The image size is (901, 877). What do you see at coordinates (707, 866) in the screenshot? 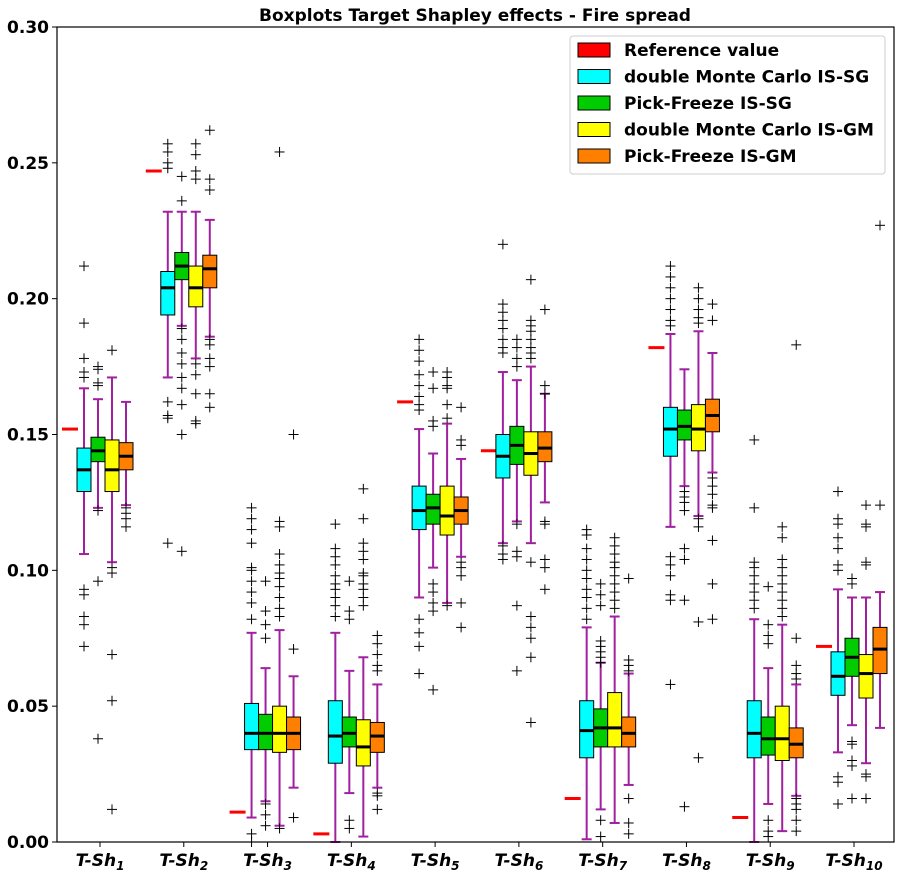
I see `x-tick-subscript: 8` at bounding box center [707, 866].